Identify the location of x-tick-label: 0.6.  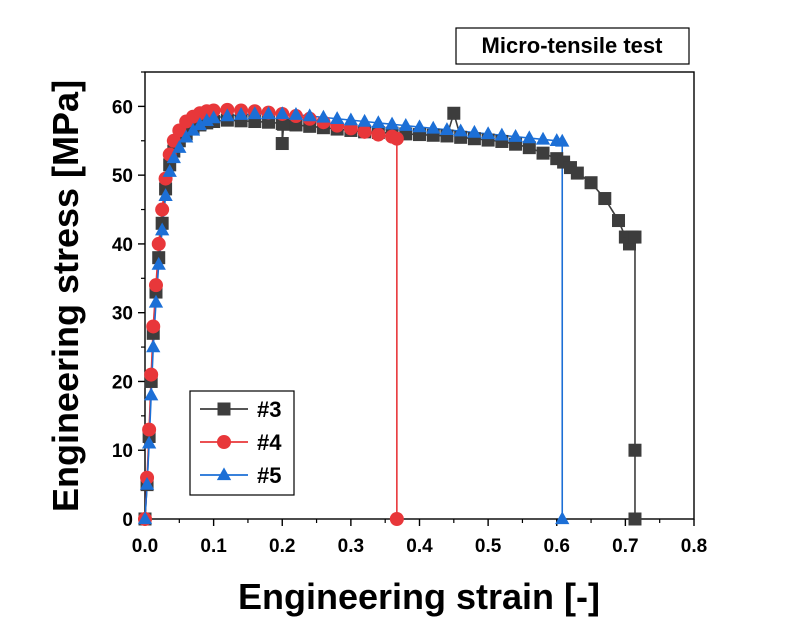
(557, 546).